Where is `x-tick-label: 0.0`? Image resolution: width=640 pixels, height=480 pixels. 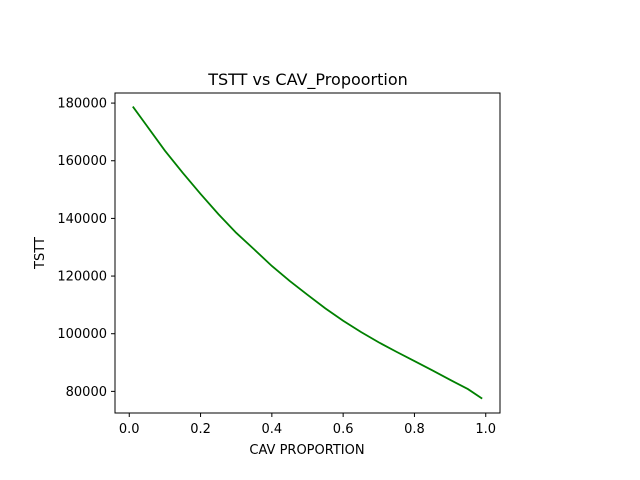
x-tick-label: 0.0 is located at coordinates (129, 429).